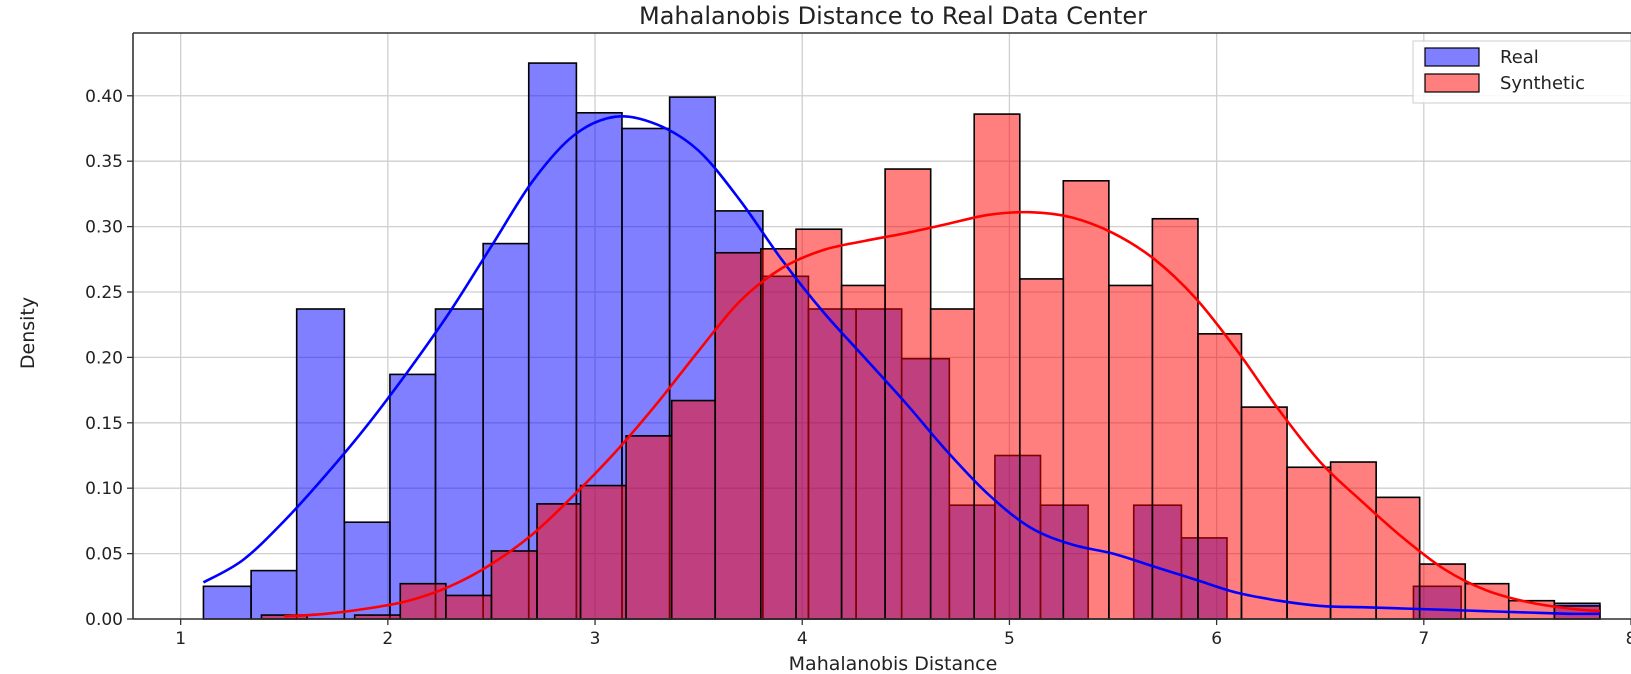 The image size is (1631, 674). Describe the element at coordinates (1452, 57) in the screenshot. I see `legend-swatch-real` at that location.